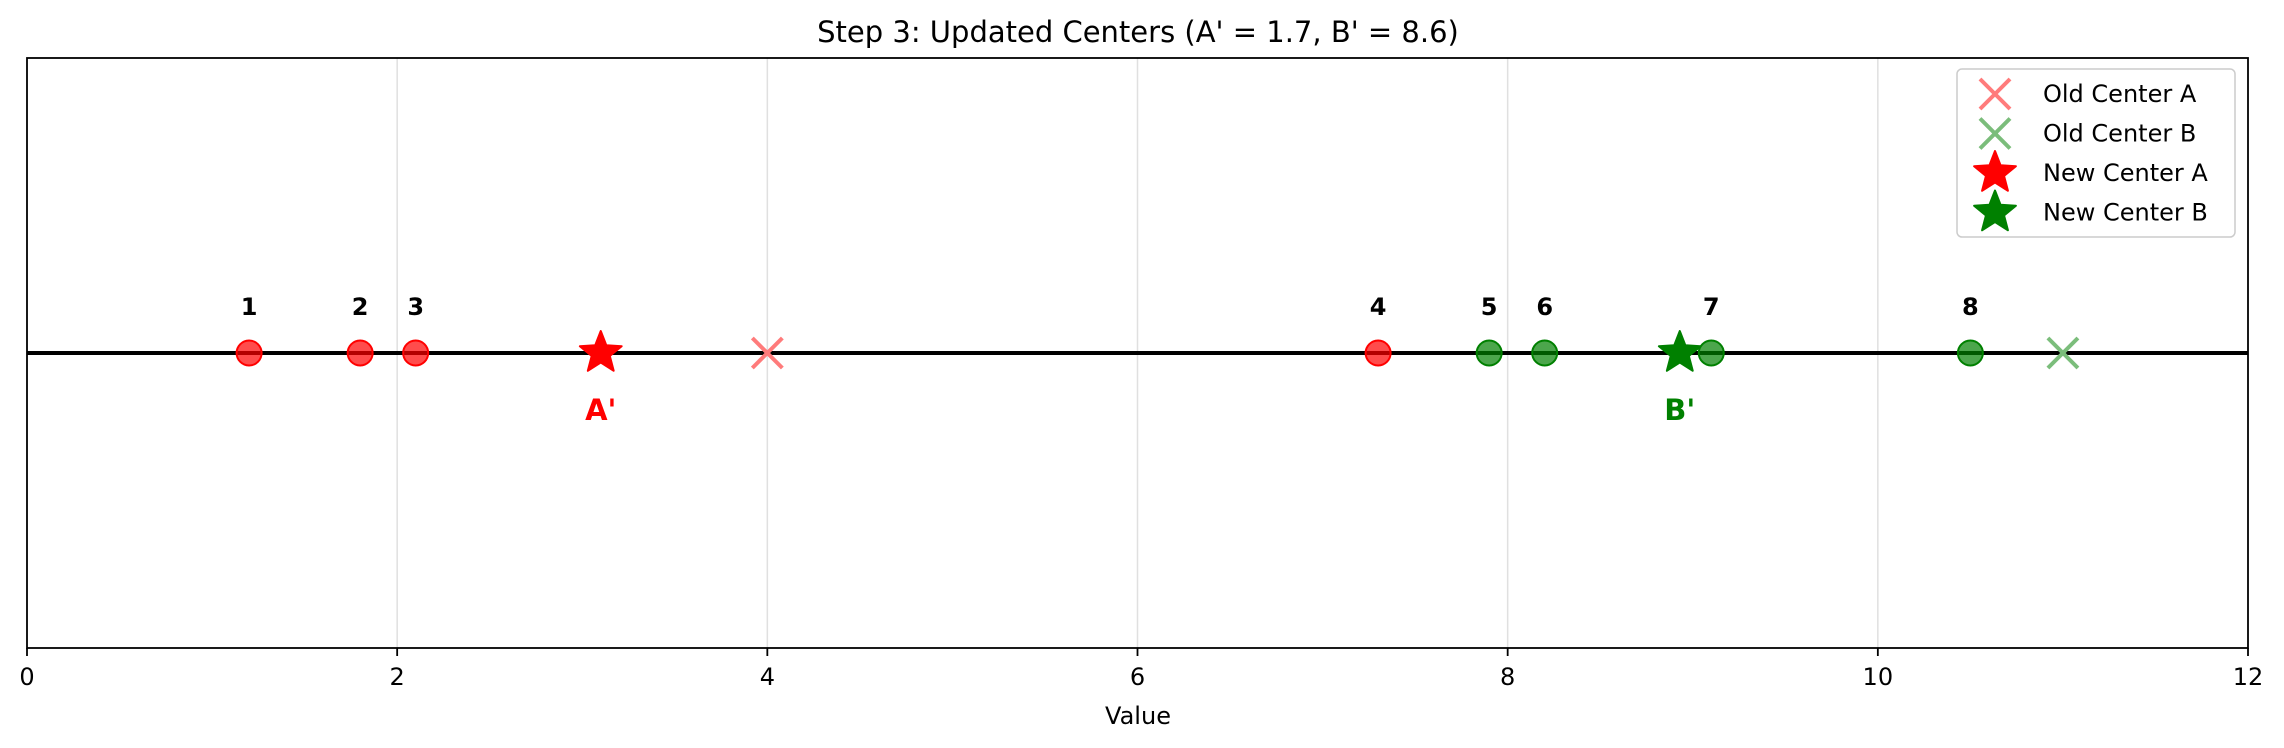  I want to click on legend-item: New Center A, so click(2090, 171).